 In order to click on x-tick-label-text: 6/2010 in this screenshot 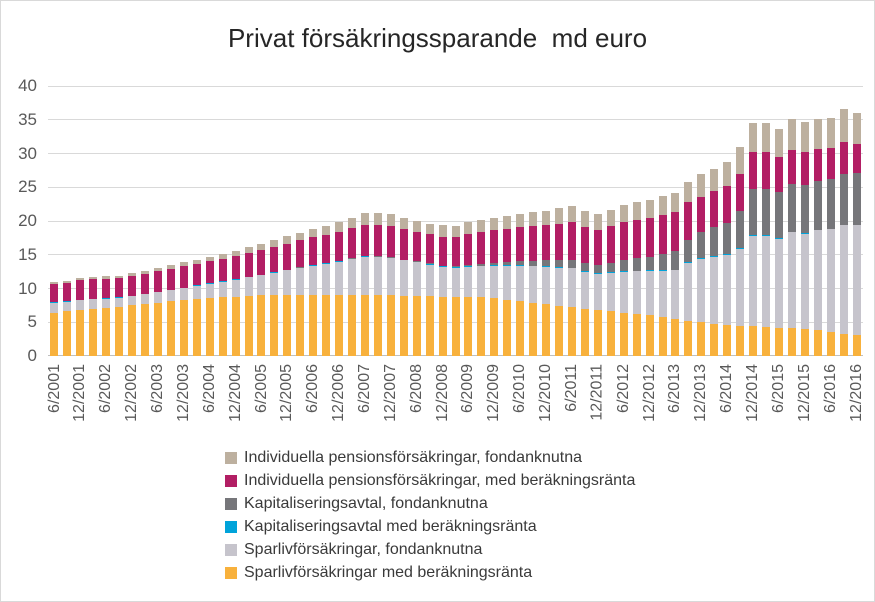, I will do `click(520, 388)`.